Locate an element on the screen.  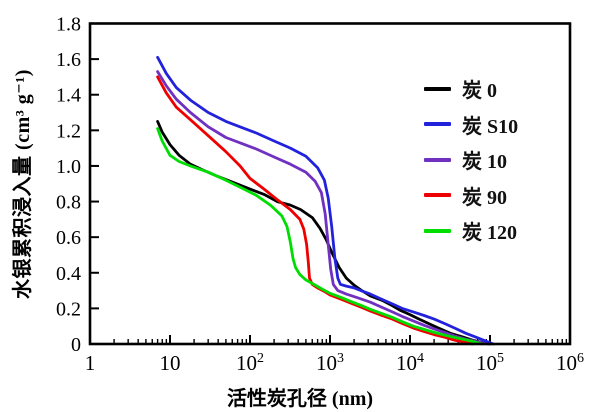
x-axis-tick-label: 10⁶ is located at coordinates (570, 363).